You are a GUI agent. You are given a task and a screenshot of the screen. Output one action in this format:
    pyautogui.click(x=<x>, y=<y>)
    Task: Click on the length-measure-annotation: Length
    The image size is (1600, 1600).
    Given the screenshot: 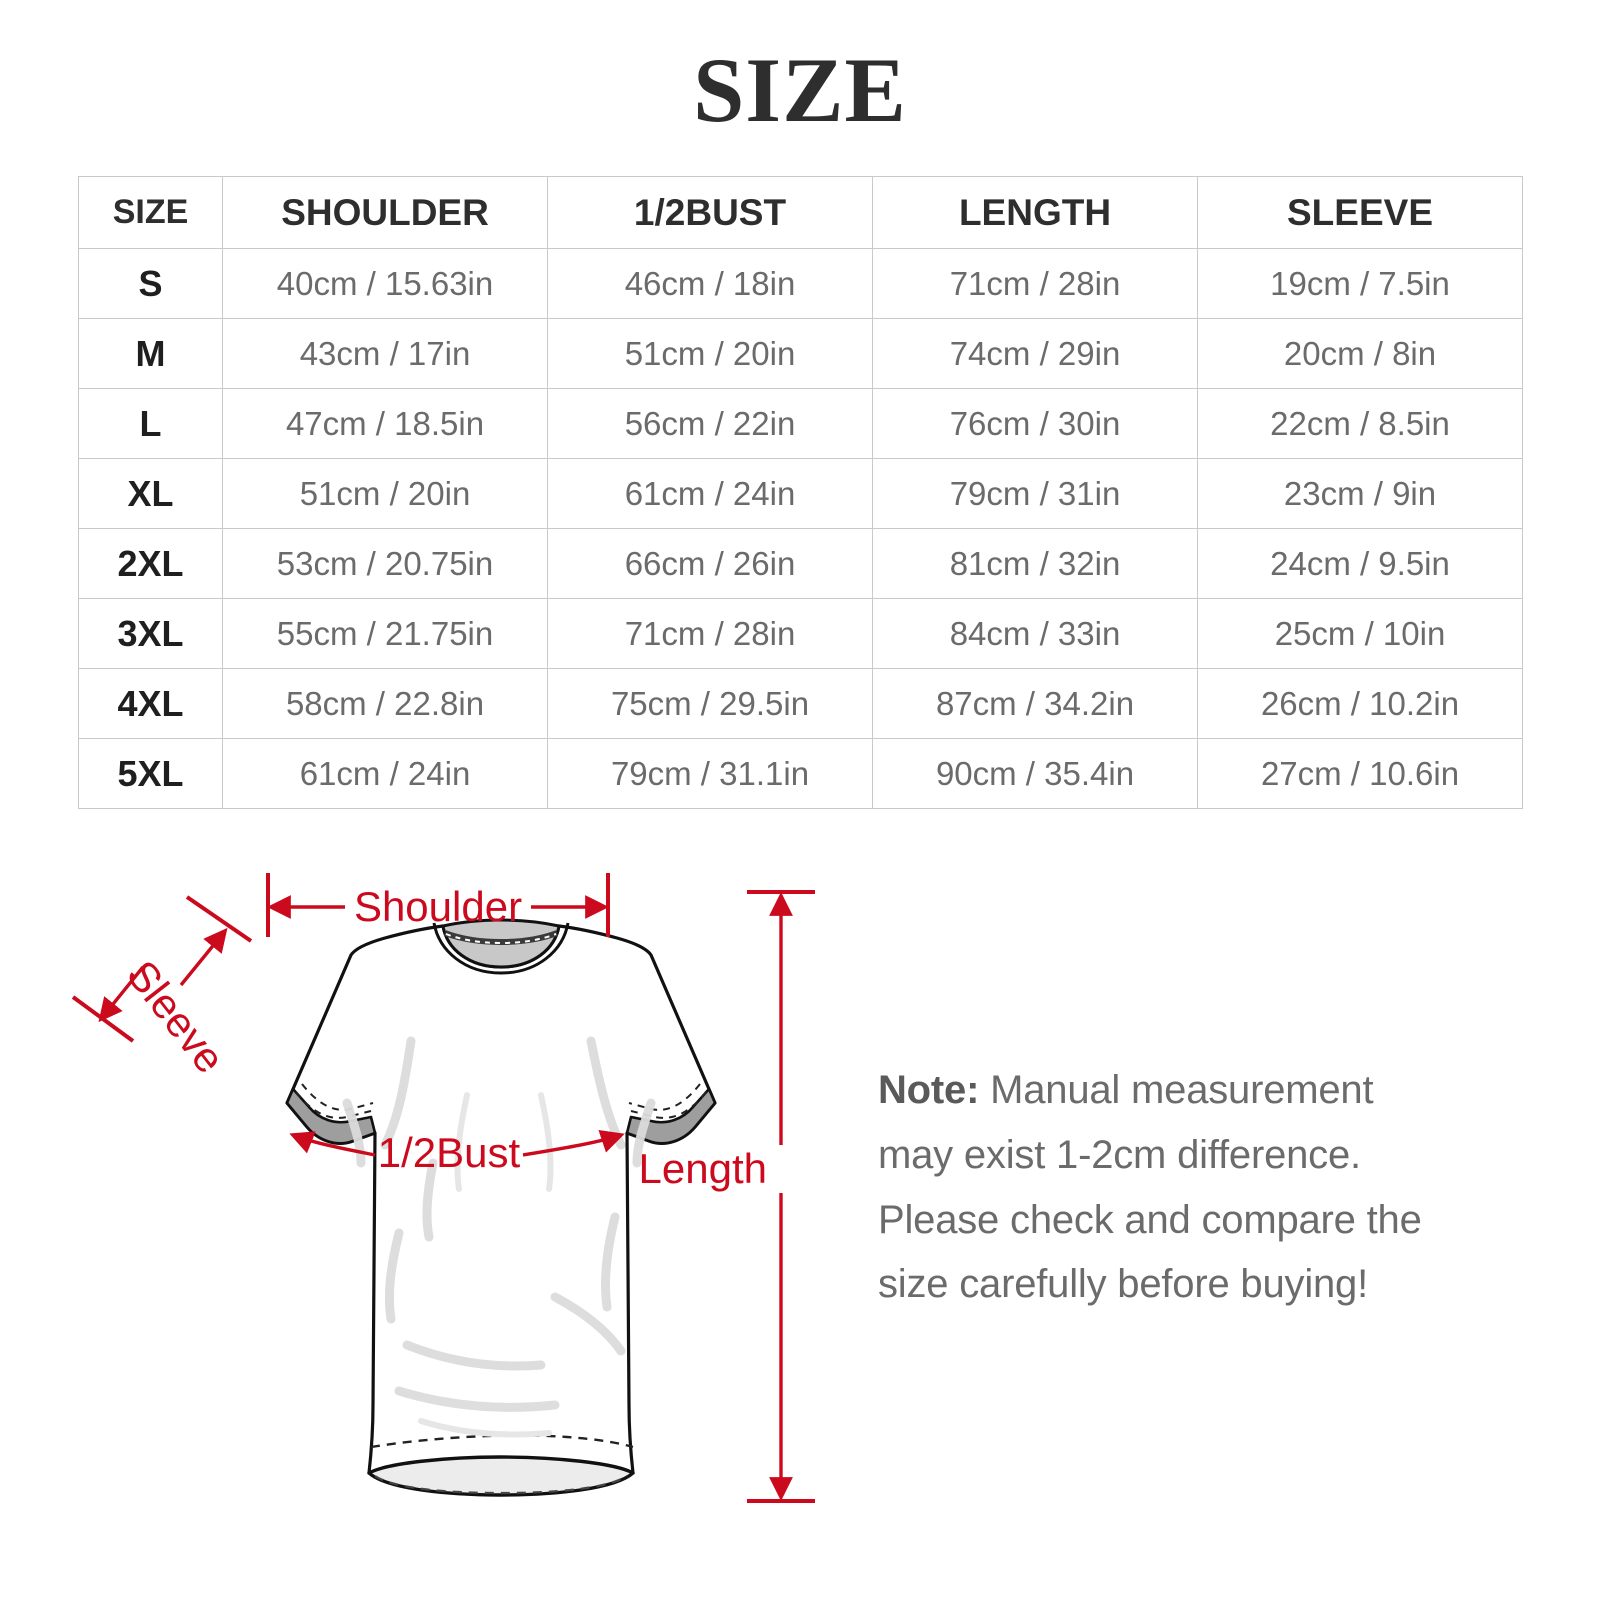 What is the action you would take?
    pyautogui.click(x=727, y=1196)
    